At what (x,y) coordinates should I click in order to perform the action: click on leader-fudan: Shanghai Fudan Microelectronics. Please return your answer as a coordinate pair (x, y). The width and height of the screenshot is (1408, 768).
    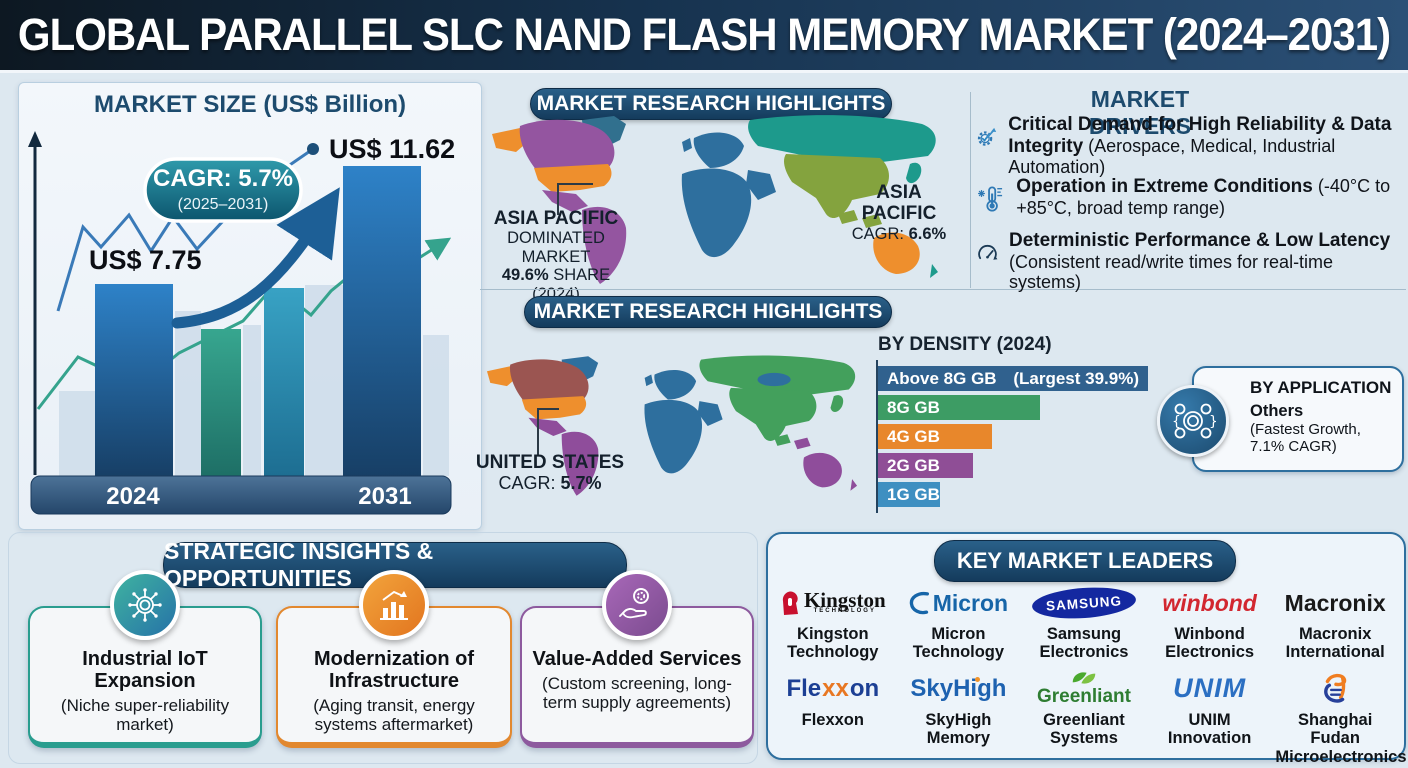
    Looking at the image, I should click on (1339, 718).